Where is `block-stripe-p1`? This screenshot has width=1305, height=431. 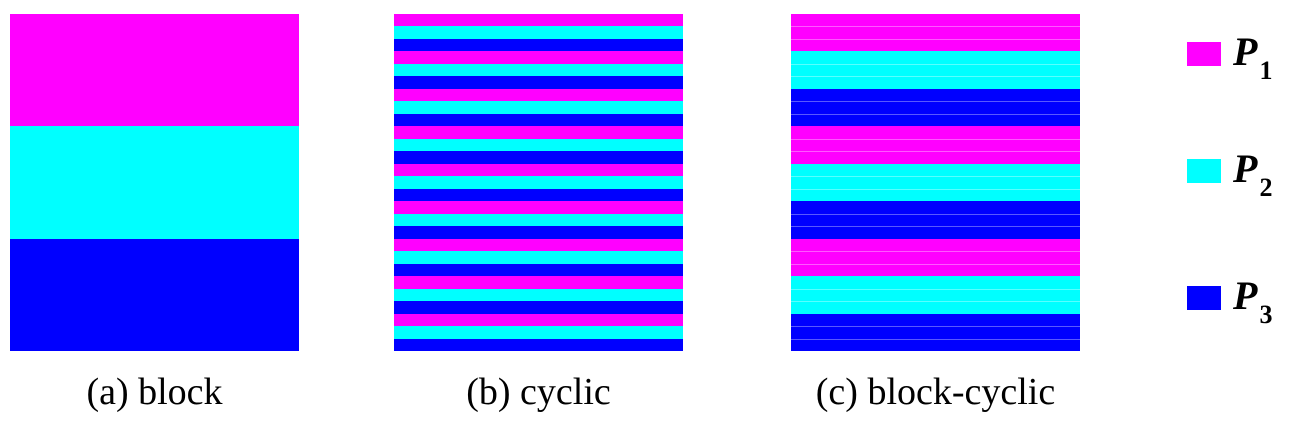 block-stripe-p1 is located at coordinates (154, 70).